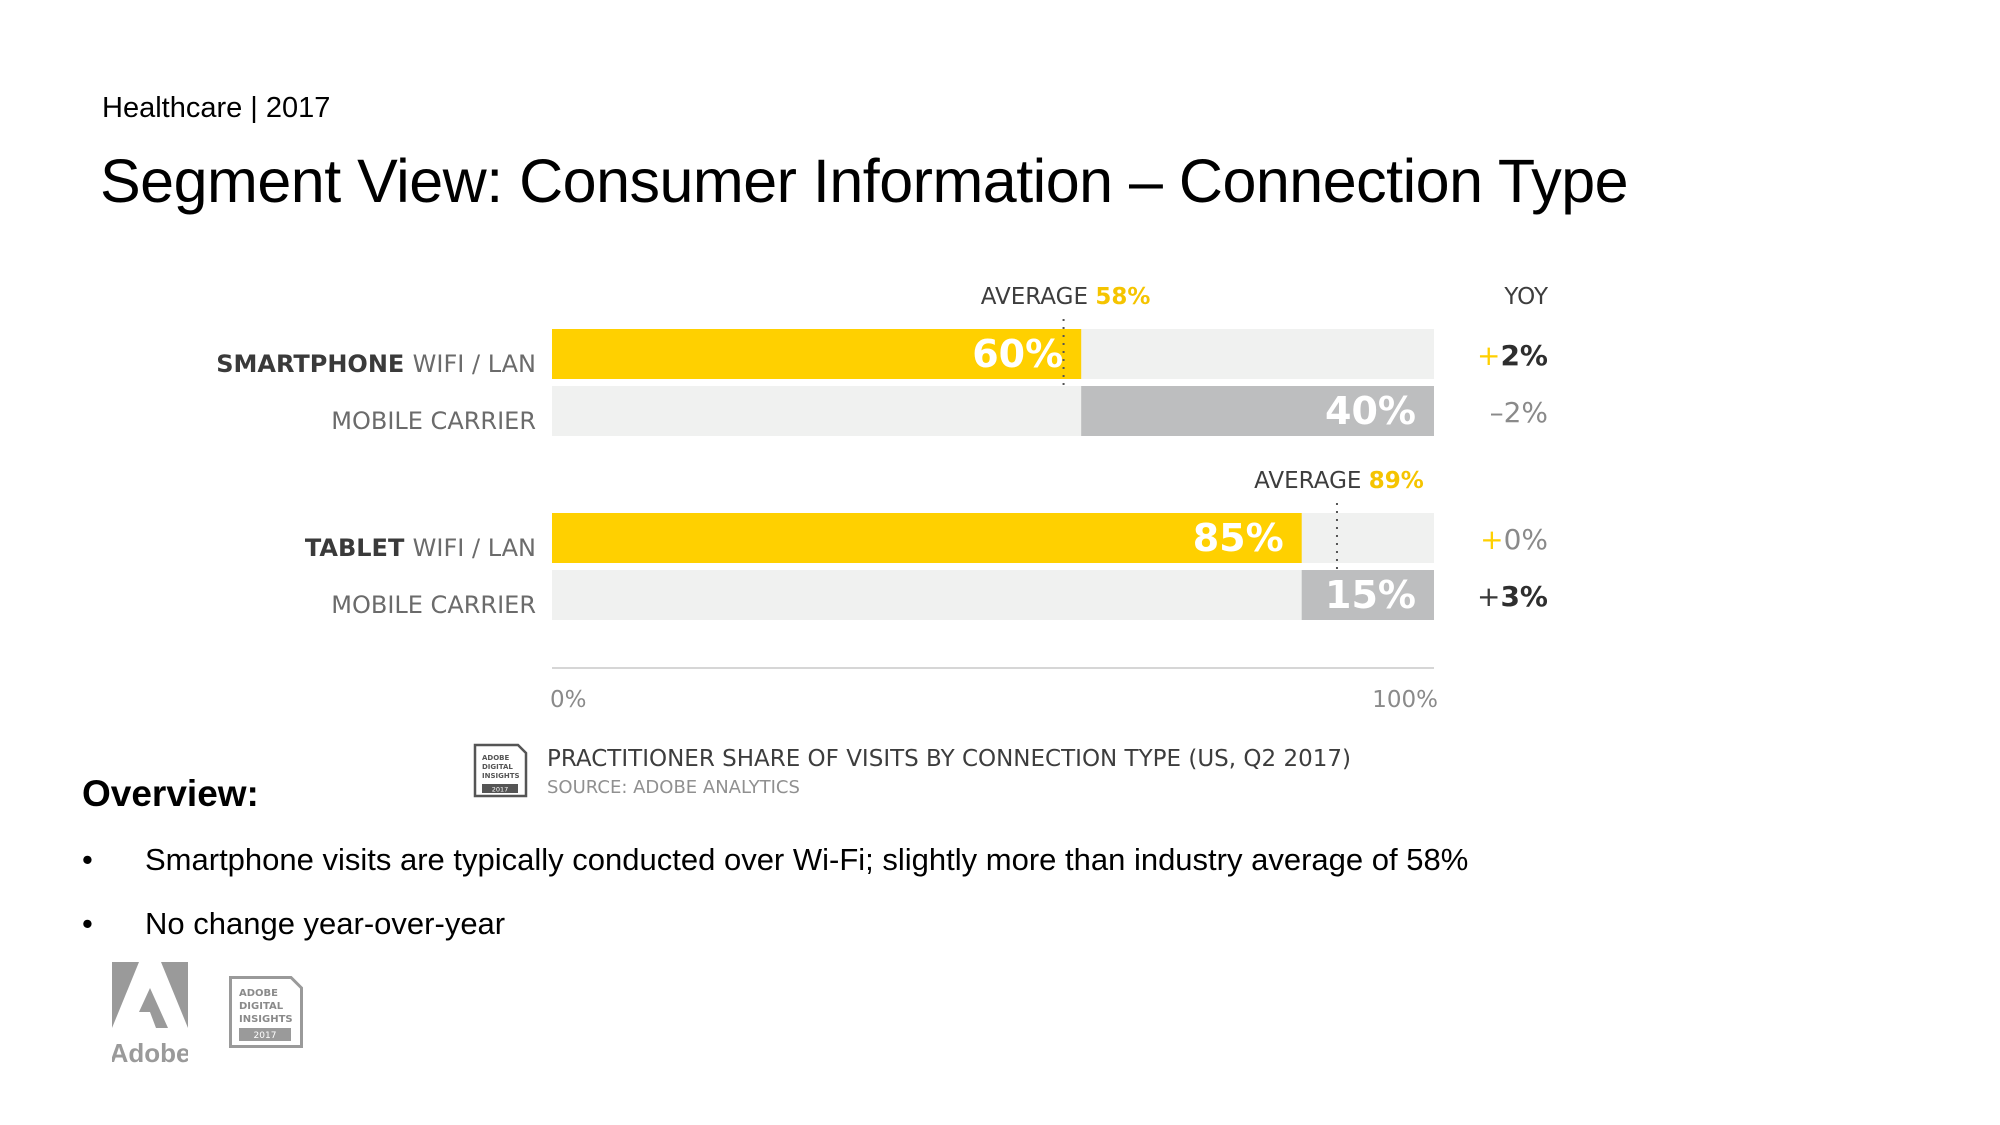 This screenshot has height=1125, width=2000. I want to click on average-value: 89%, so click(1396, 481).